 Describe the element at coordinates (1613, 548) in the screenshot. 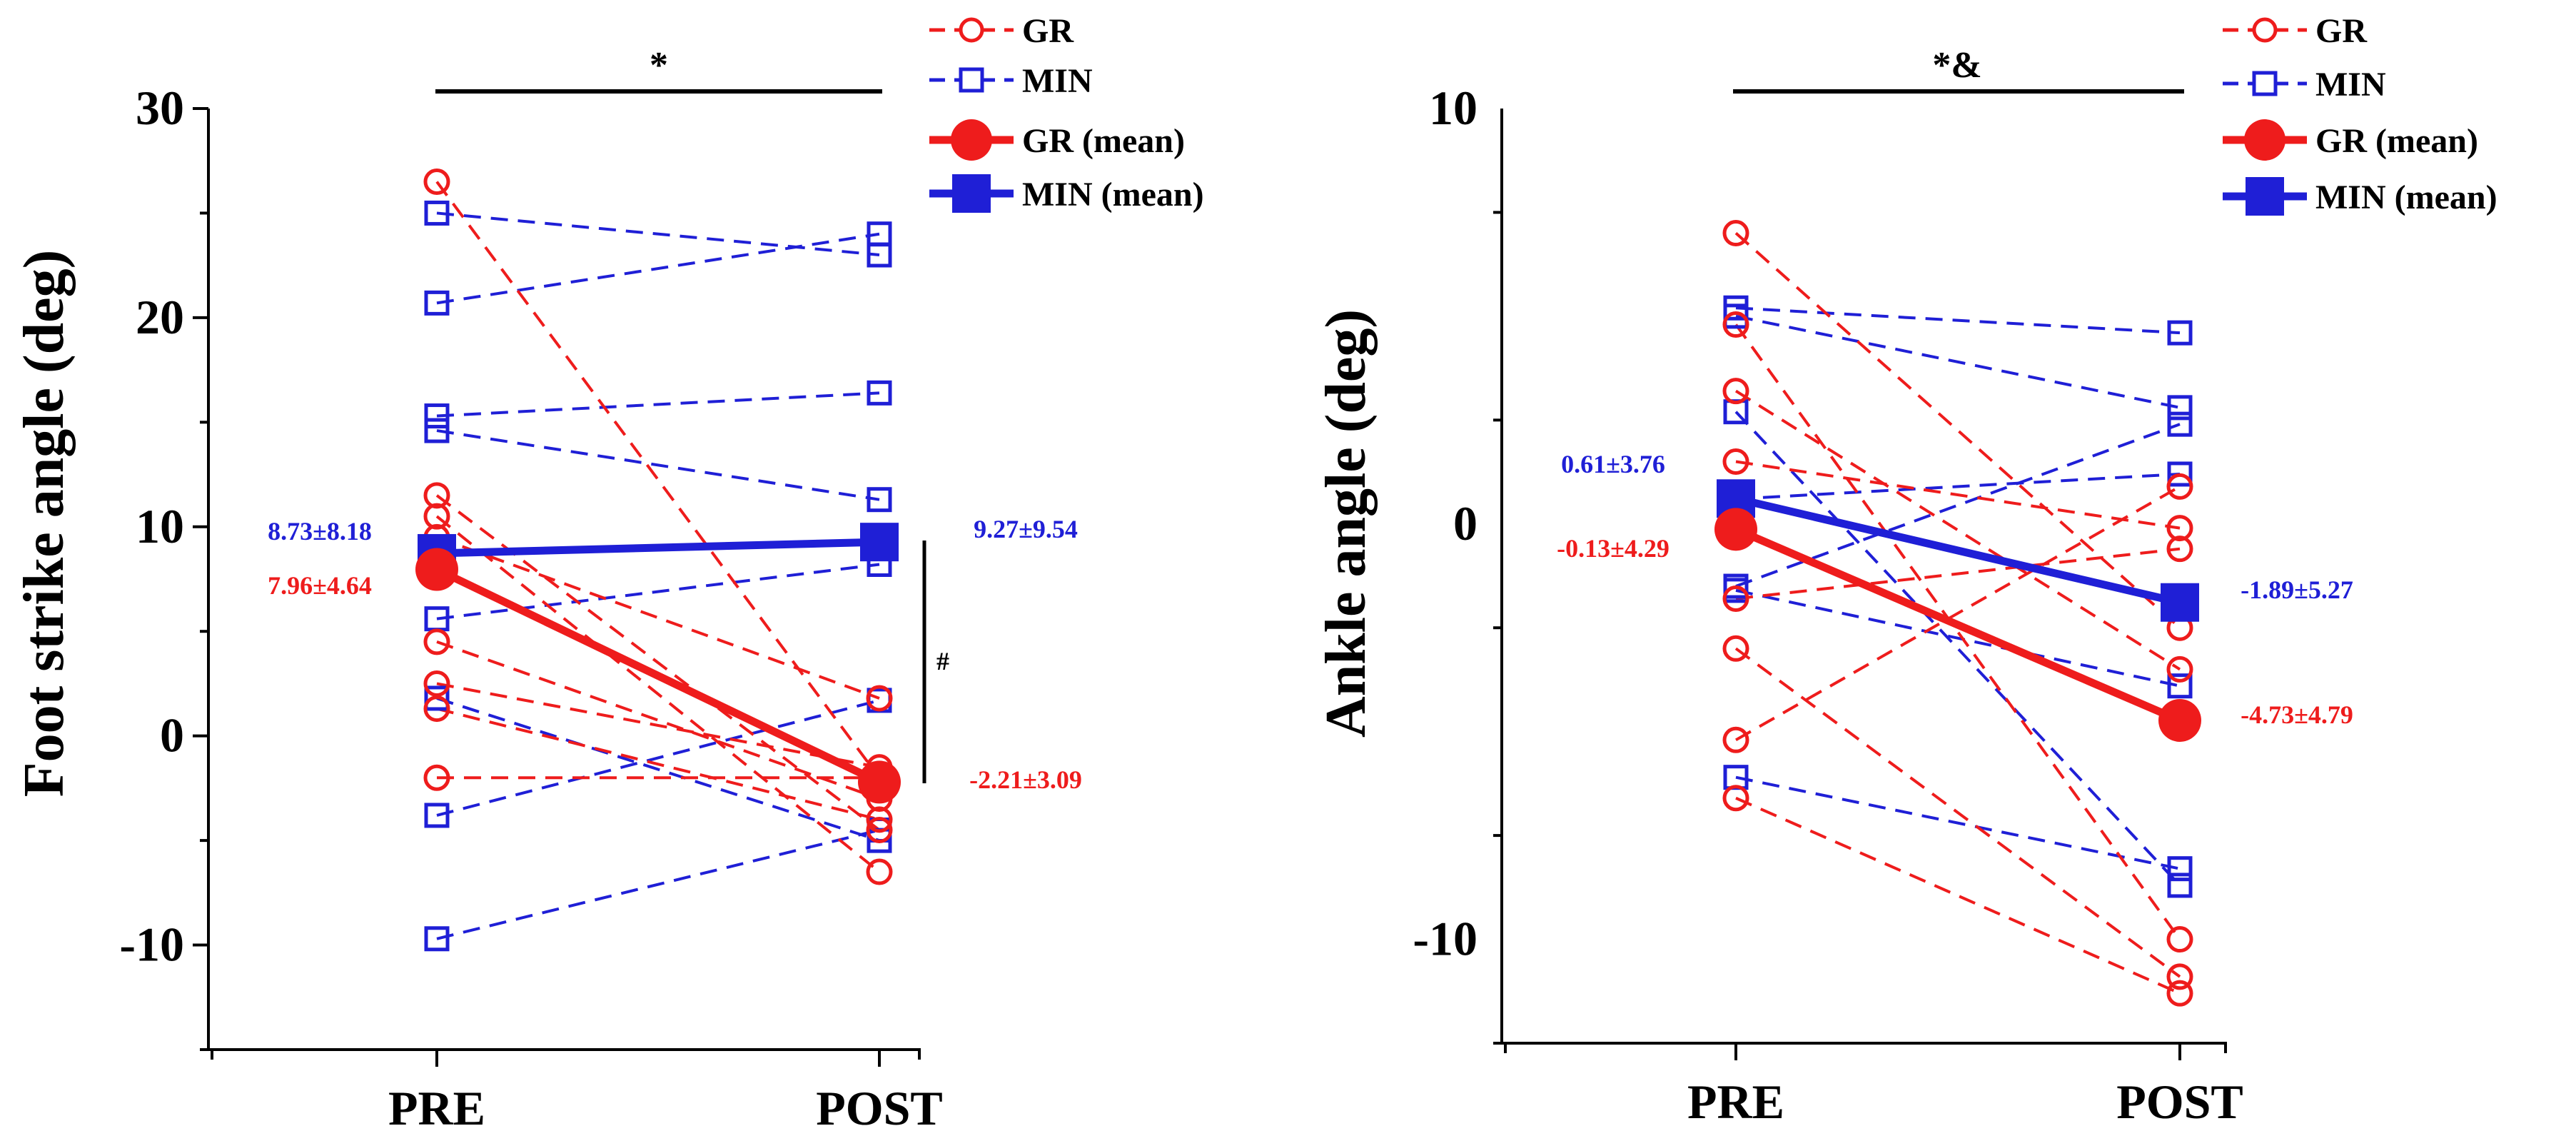

I see `mean-label-gr-pre: -0.13±4.29` at that location.